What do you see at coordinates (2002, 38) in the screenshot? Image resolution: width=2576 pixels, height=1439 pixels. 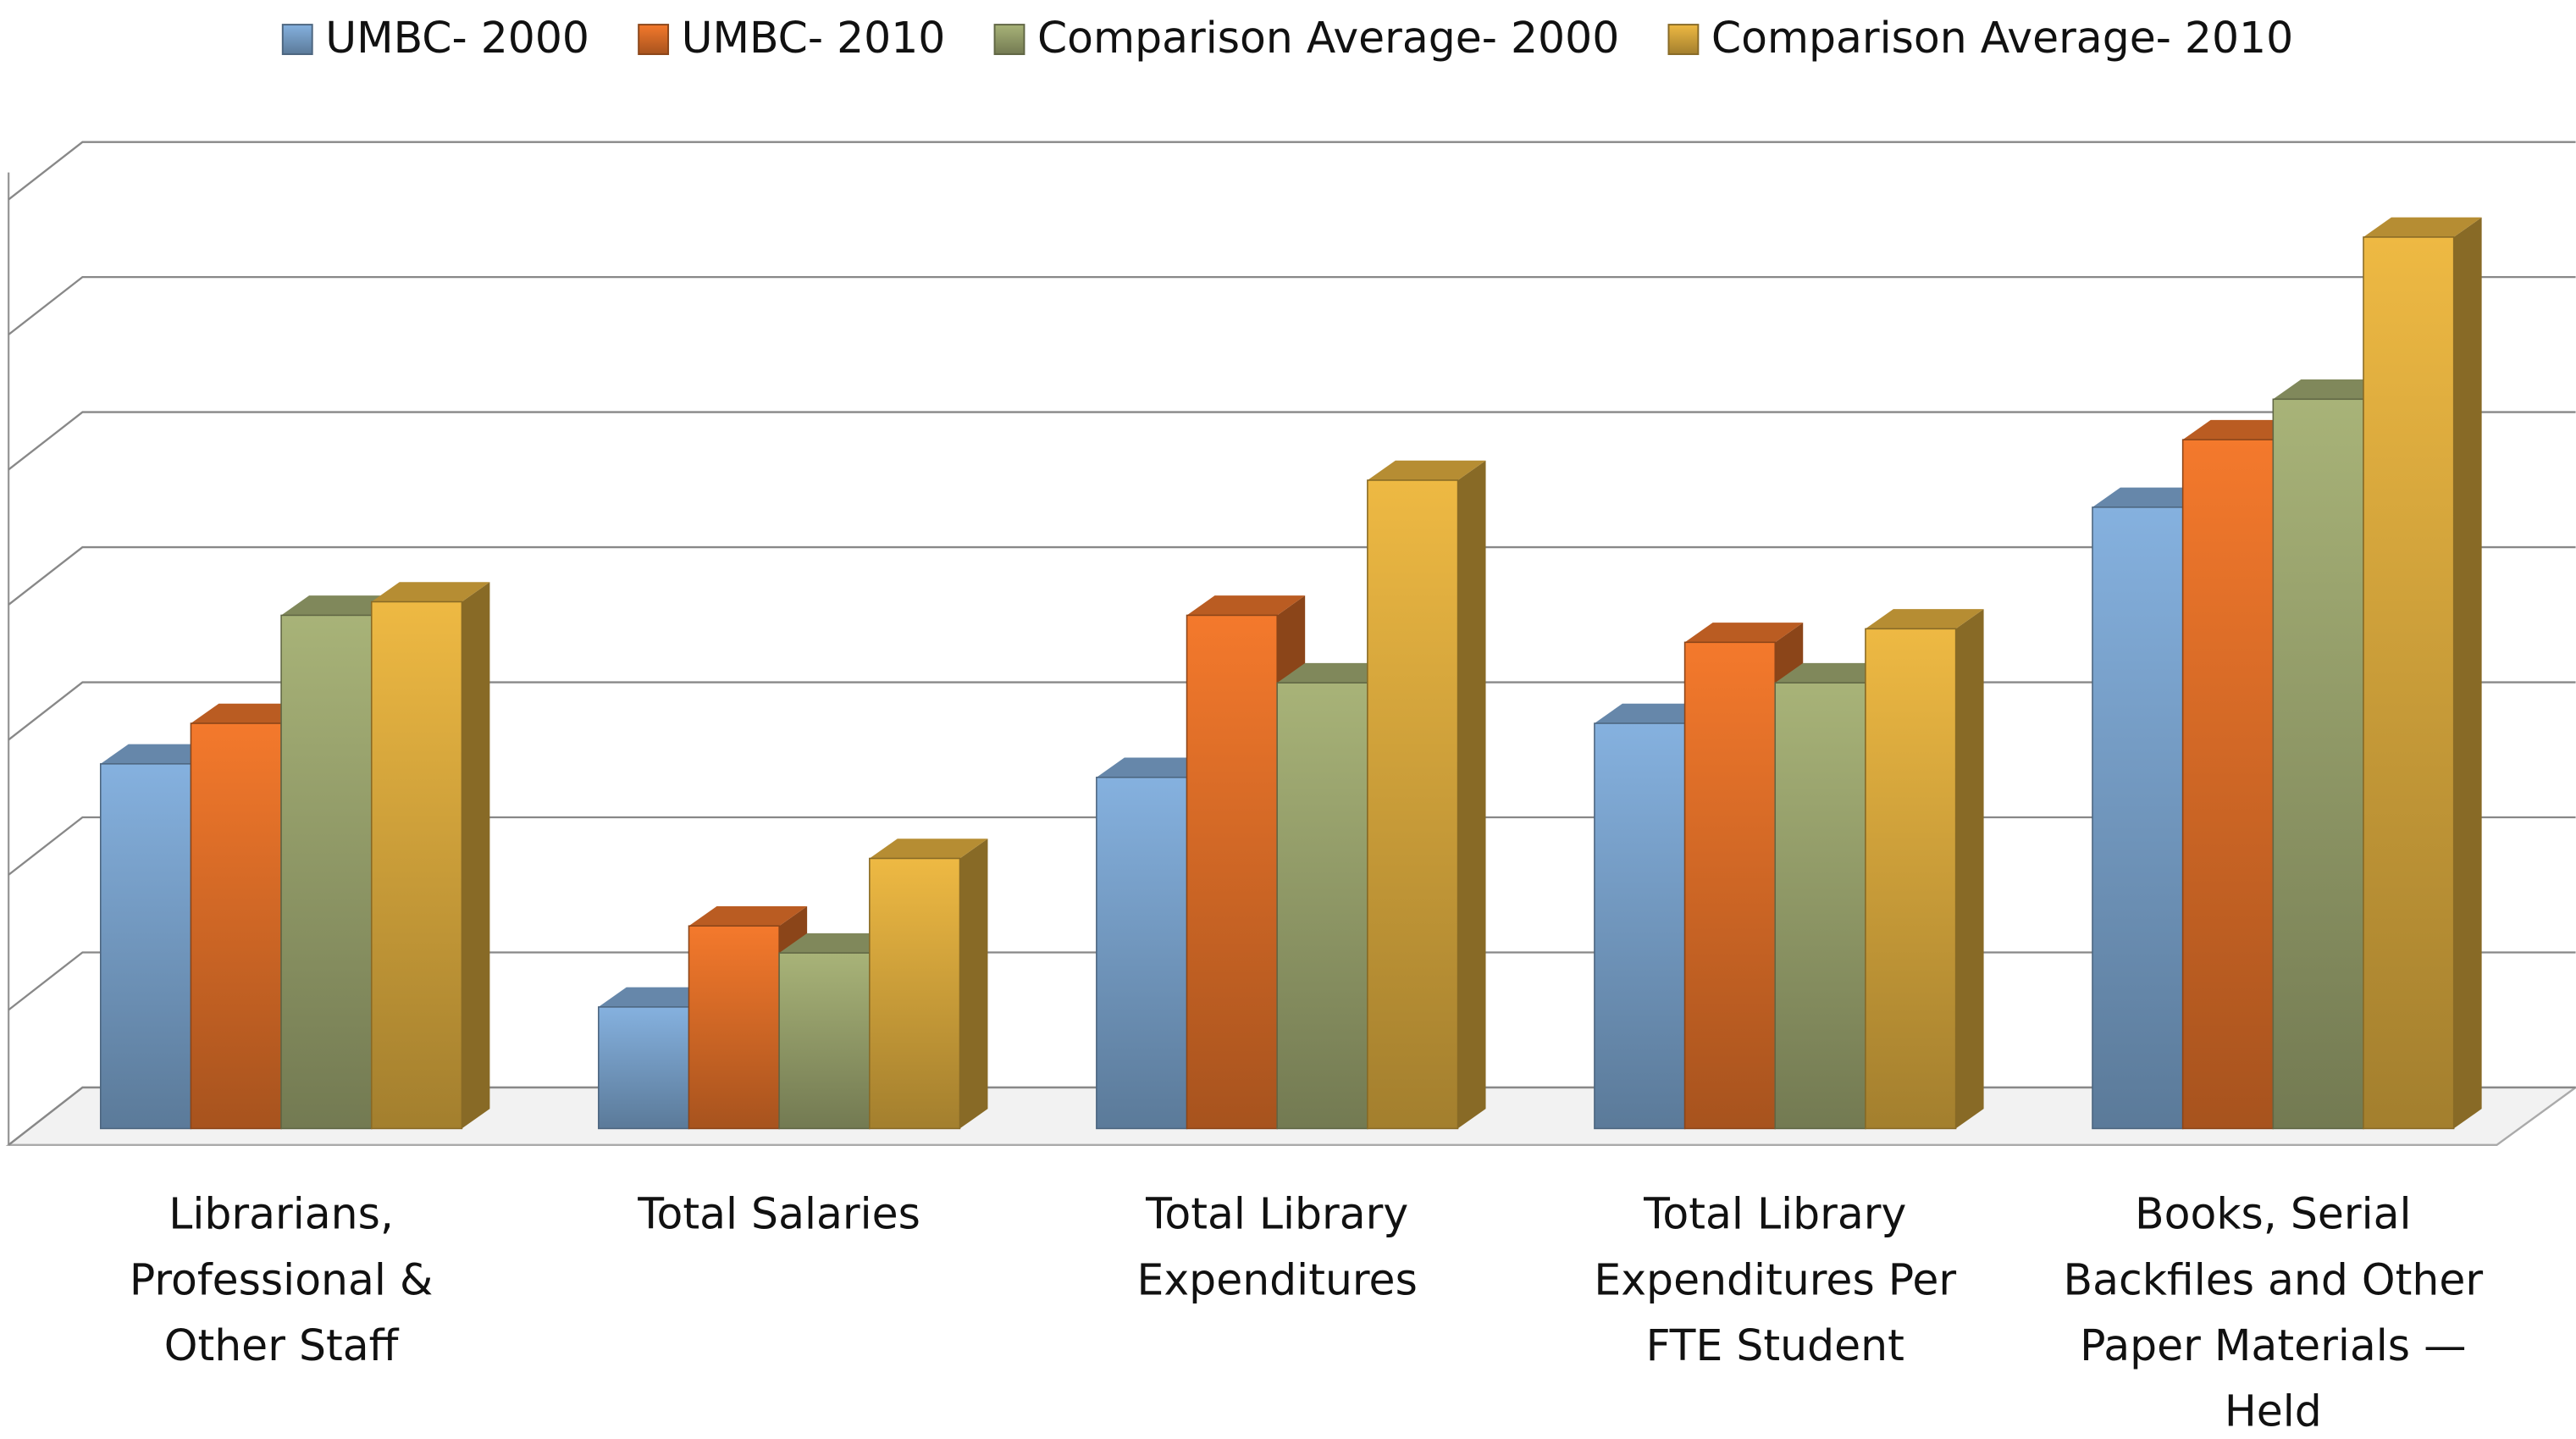 I see `legend-label: Comparison Average- 2010` at bounding box center [2002, 38].